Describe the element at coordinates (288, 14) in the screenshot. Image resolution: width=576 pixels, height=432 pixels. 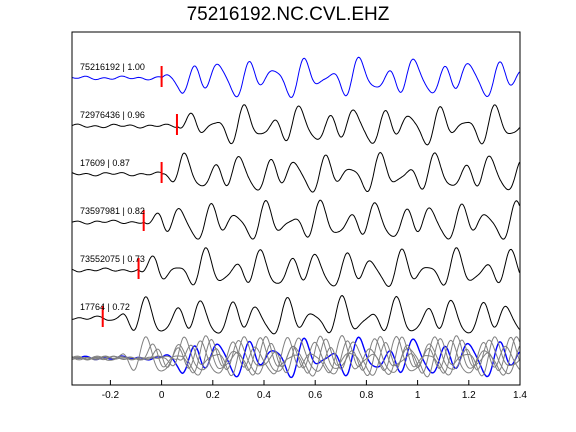
I see `chart-title: 75216192.NC.CVL.EHZ` at that location.